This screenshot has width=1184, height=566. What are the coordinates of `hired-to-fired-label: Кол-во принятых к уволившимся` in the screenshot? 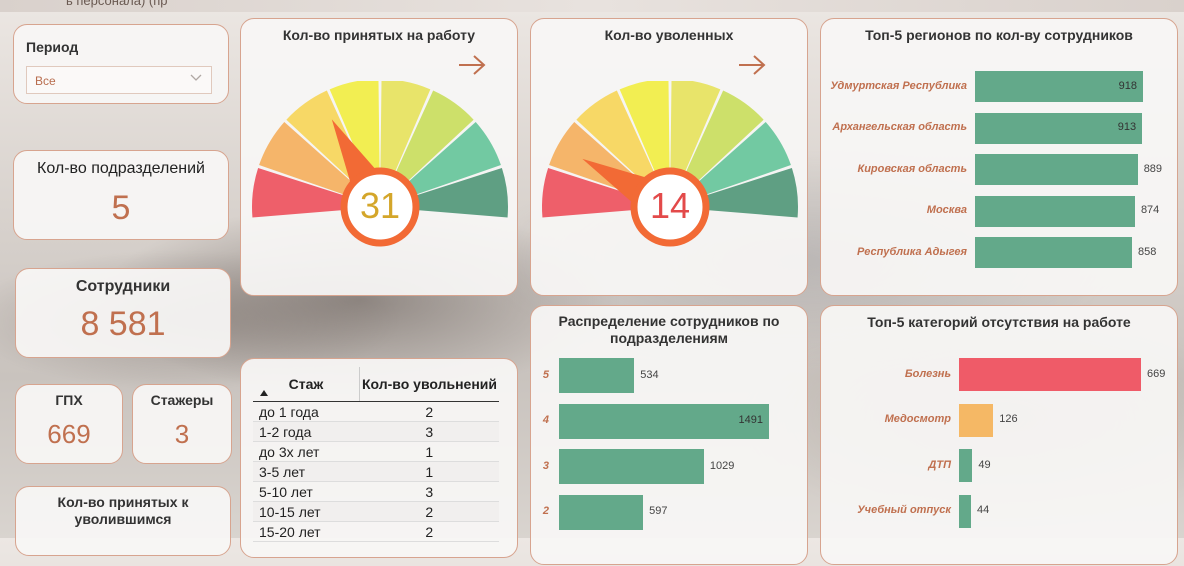 It's located at (123, 510).